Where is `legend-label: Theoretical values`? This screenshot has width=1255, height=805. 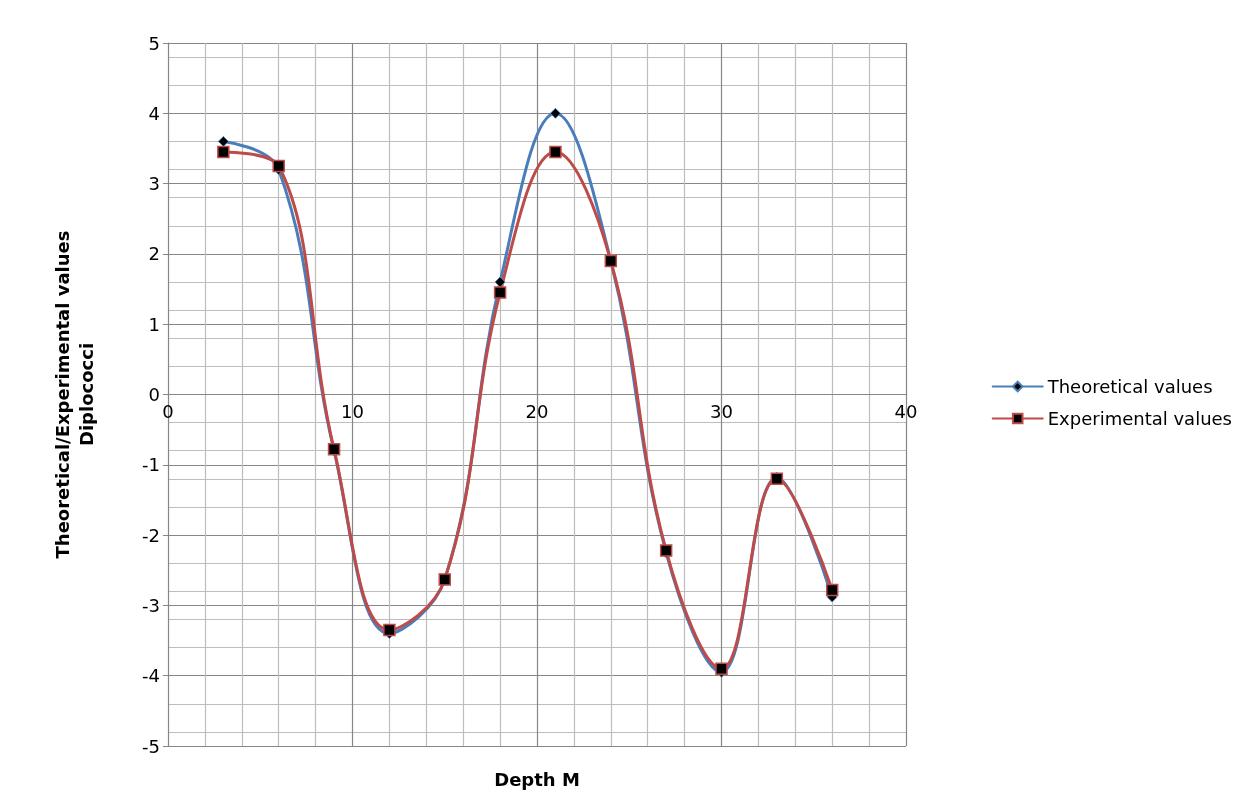
legend-label: Theoretical values is located at coordinates (1129, 386).